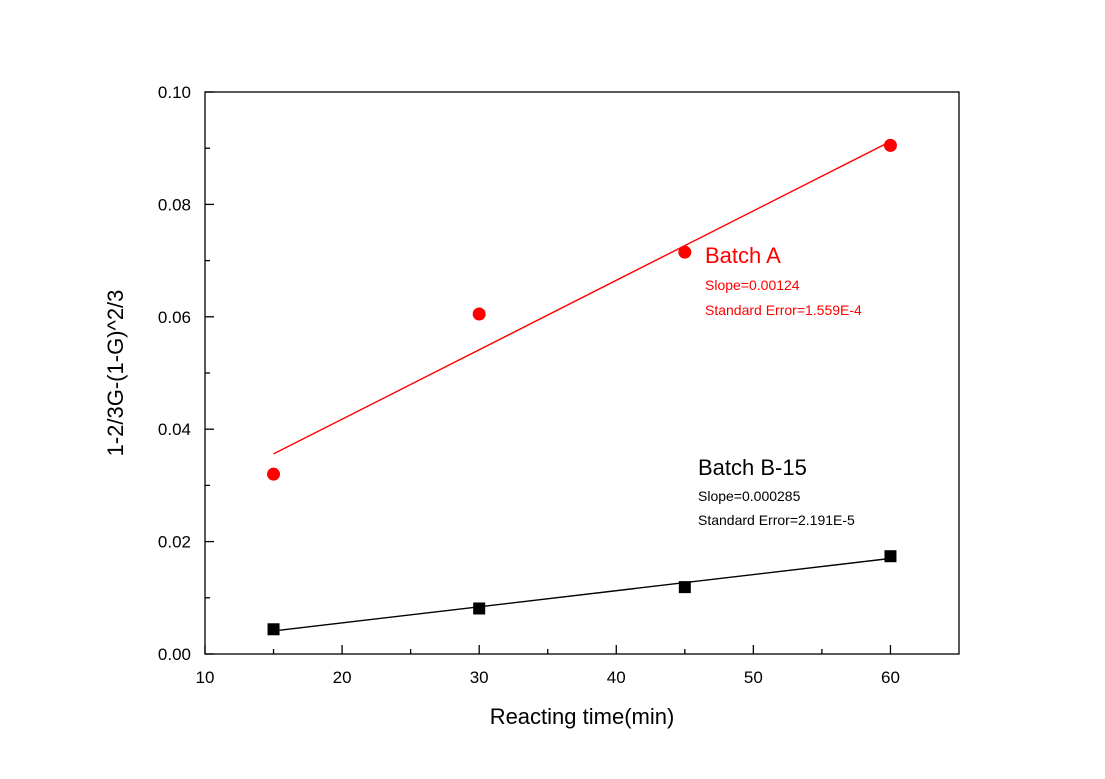  Describe the element at coordinates (174, 92) in the screenshot. I see `y-tick-label: 0.10` at that location.